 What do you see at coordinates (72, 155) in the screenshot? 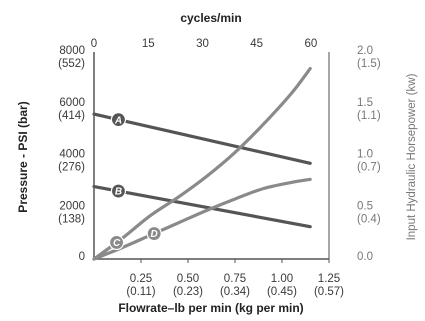
I see `y-left-tick-label: 4000` at bounding box center [72, 155].